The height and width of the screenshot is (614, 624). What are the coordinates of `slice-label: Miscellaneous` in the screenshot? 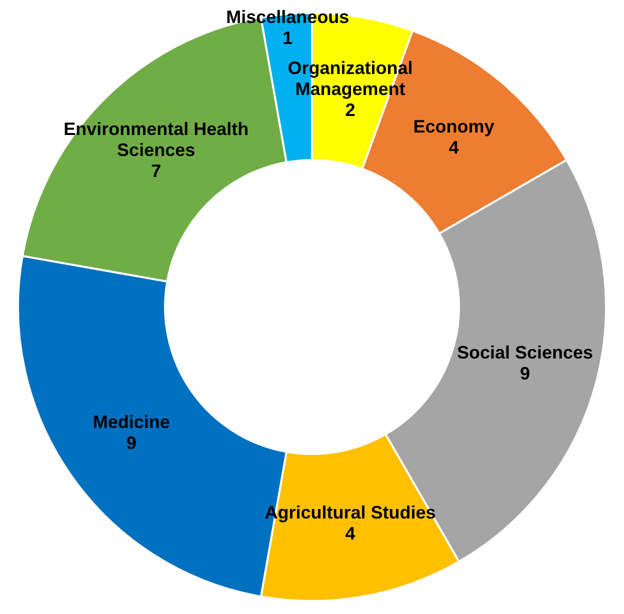 It's located at (288, 17).